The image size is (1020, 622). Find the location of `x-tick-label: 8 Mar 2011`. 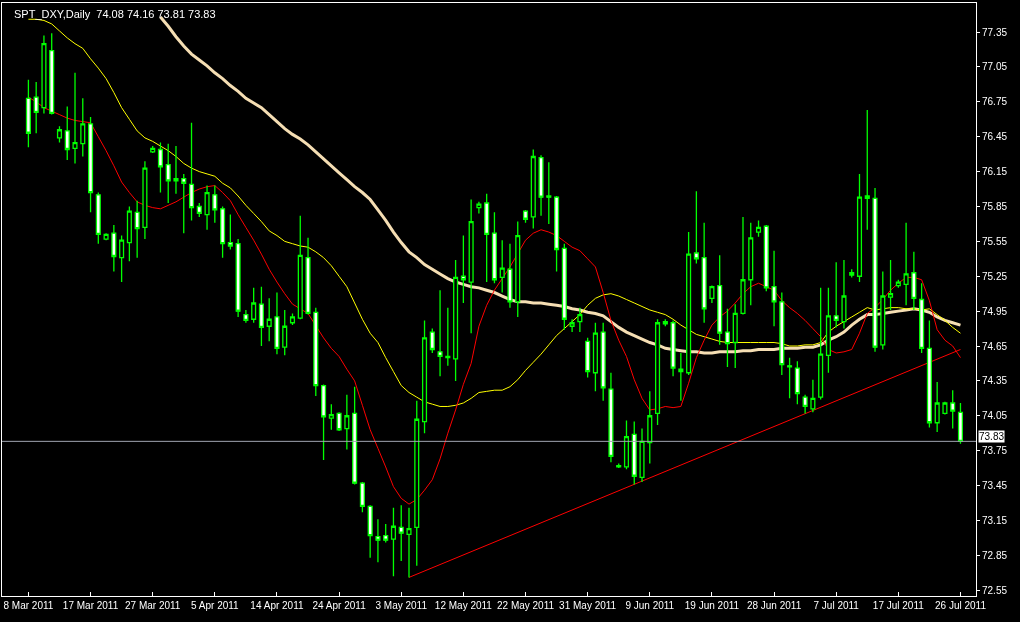

x-tick-label: 8 Mar 2011 is located at coordinates (28, 605).